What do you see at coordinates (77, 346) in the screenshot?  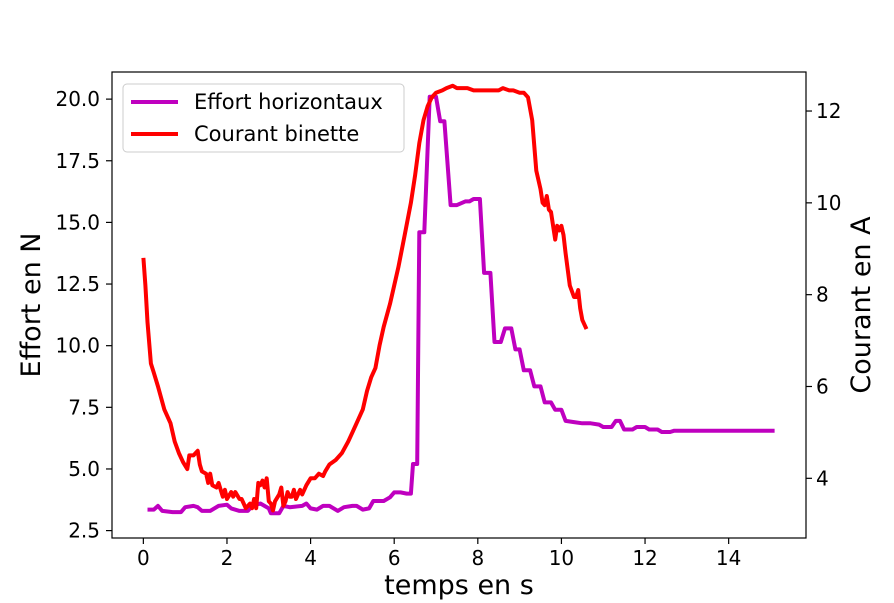 I see `y-left-tick-label: 10.0` at bounding box center [77, 346].